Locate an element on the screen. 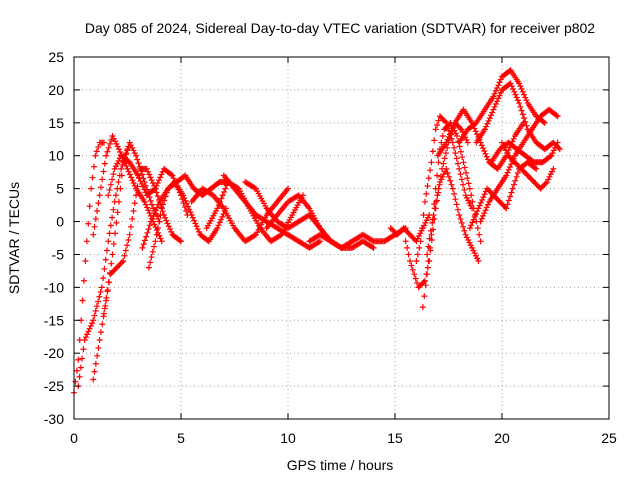 This screenshot has height=480, width=640. x-tick-labels: 0 5 10 15 20 25 is located at coordinates (343, 438).